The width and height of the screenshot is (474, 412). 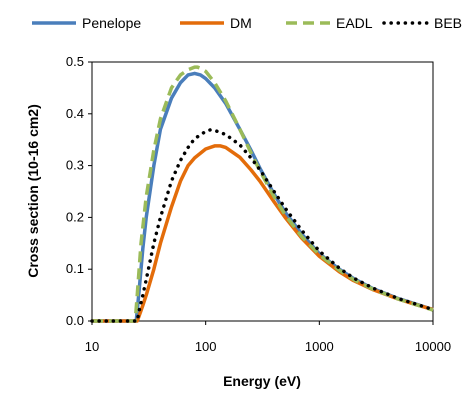 I want to click on legend: Penelope DM EADL BEB, so click(x=247, y=23).